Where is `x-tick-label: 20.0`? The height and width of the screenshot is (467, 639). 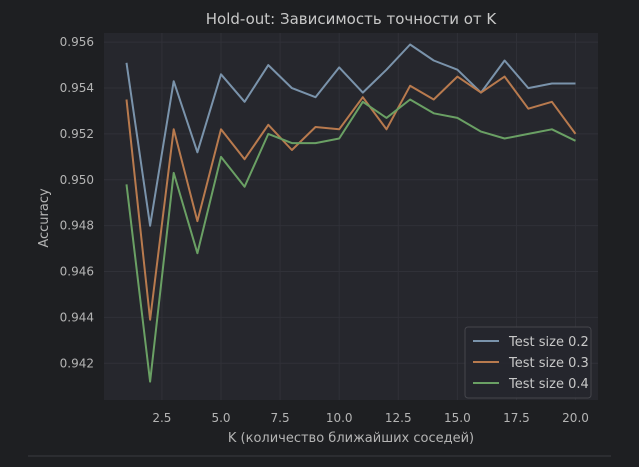 x-tick-label: 20.0 is located at coordinates (575, 418).